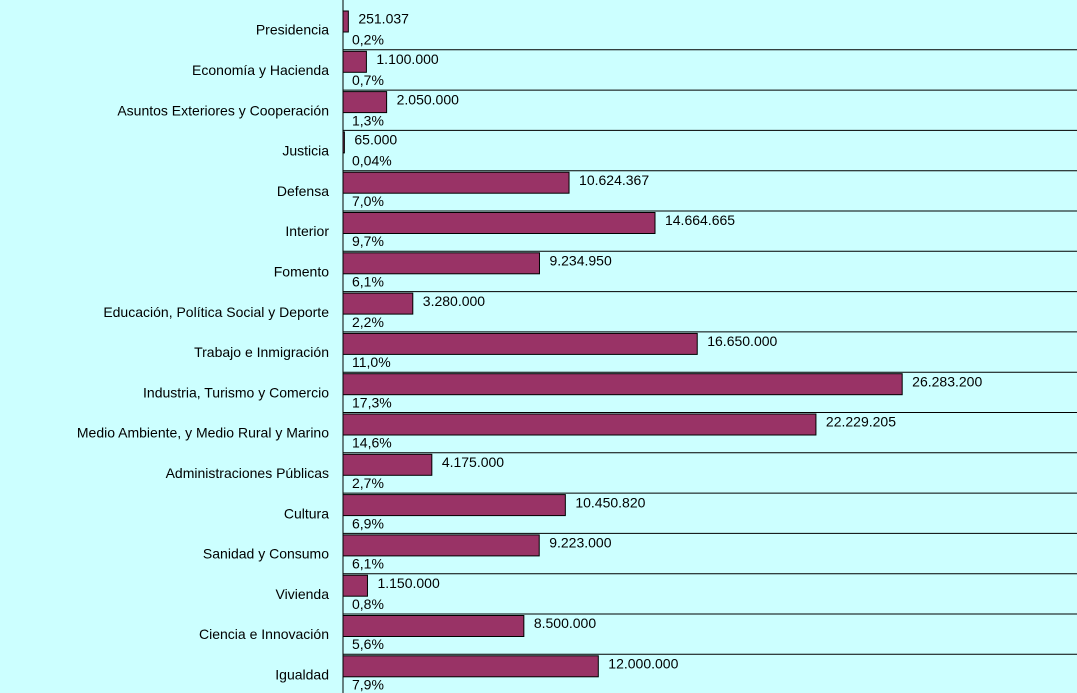 The height and width of the screenshot is (693, 1077). I want to click on share-label: 9,7%, so click(368, 241).